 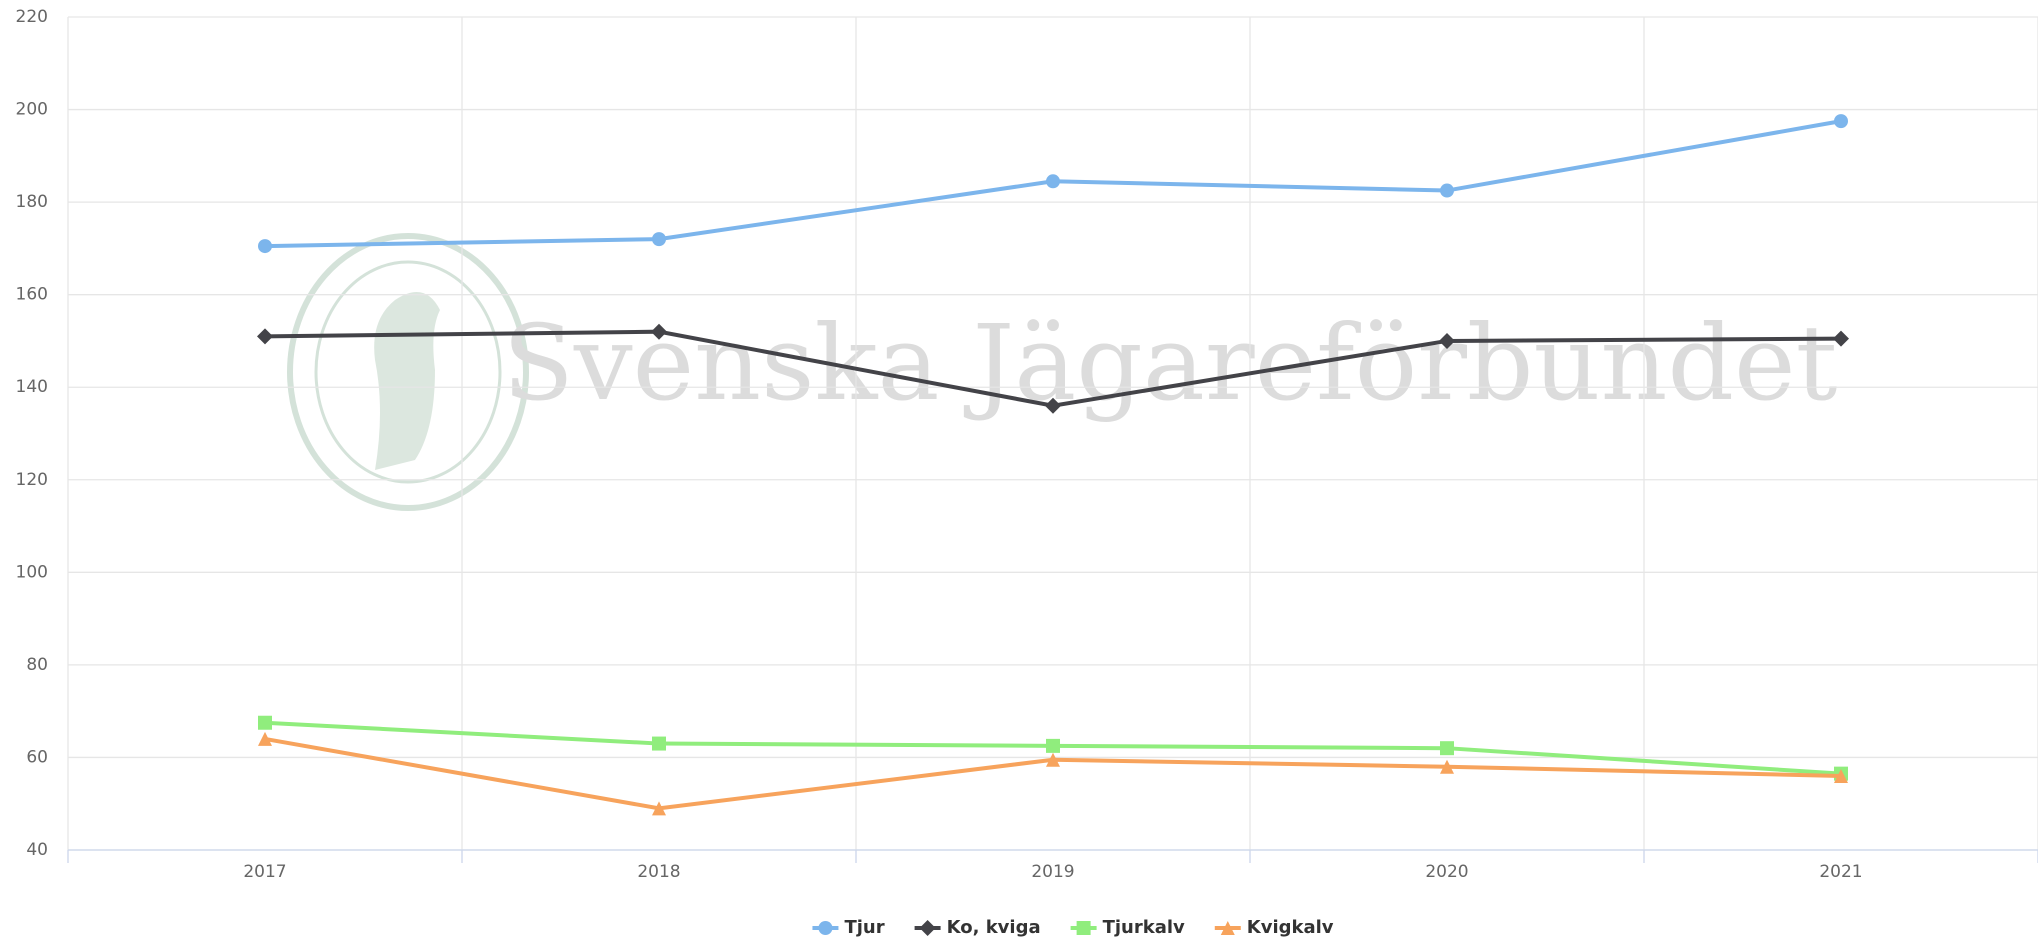 I want to click on legend-label: Tjur, so click(x=864, y=927).